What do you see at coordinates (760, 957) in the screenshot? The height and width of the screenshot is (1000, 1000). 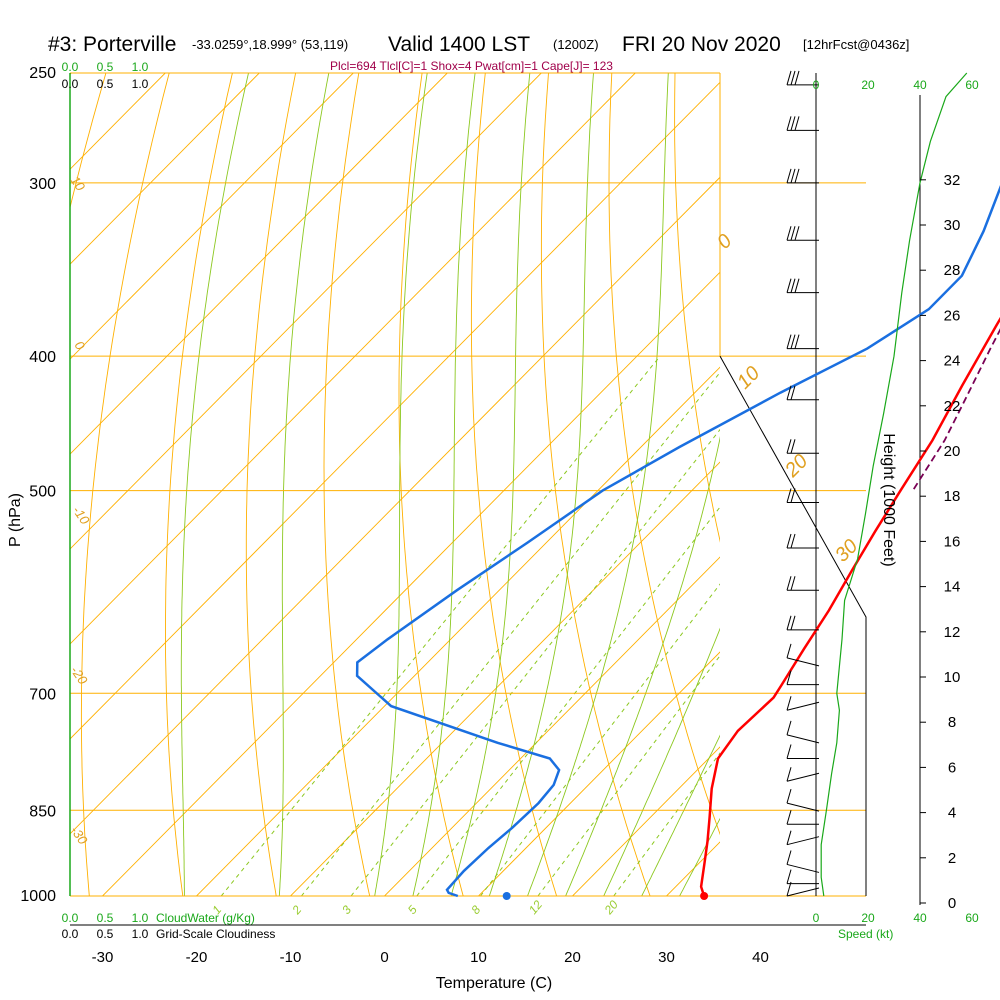 I see `temp-tick: 40` at bounding box center [760, 957].